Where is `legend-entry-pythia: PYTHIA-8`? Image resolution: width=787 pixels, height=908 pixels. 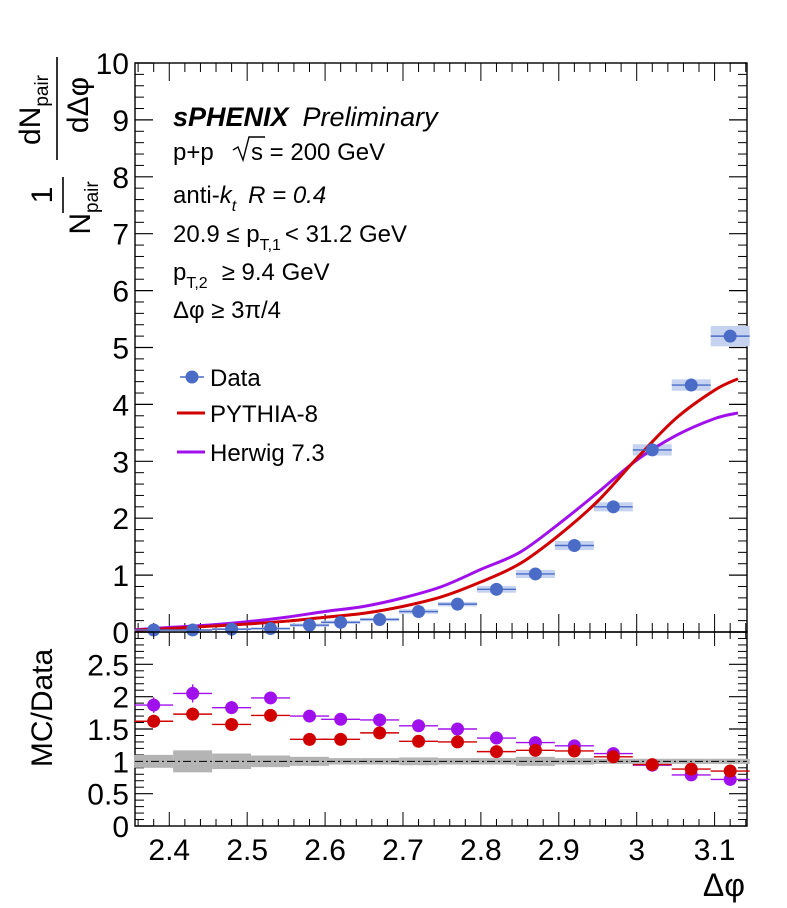
legend-entry-pythia: PYTHIA-8 is located at coordinates (247, 414).